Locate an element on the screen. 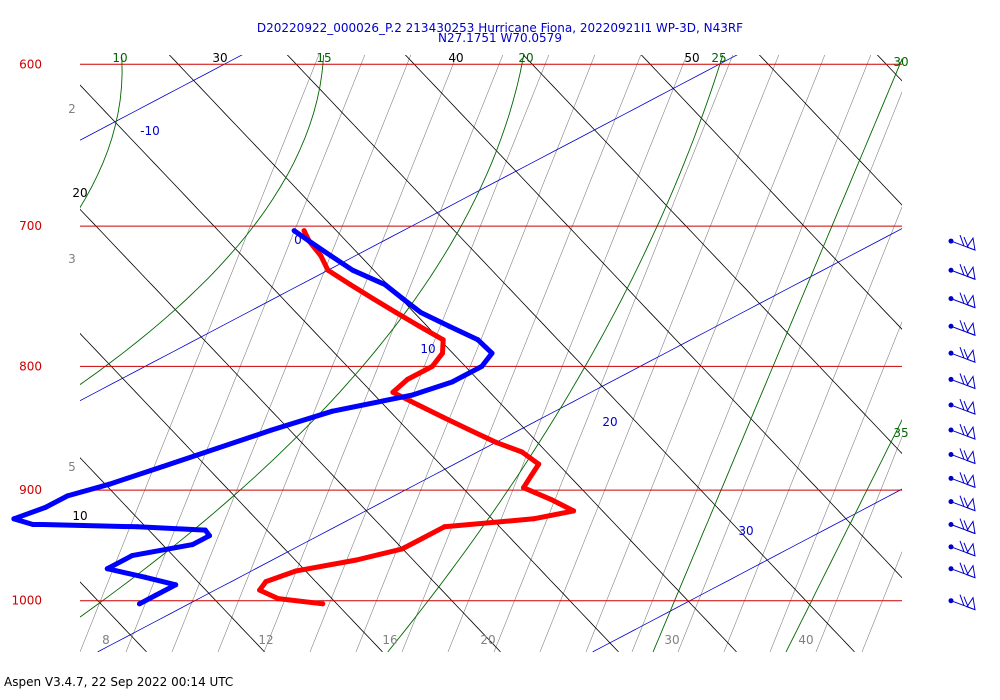 The width and height of the screenshot is (1000, 700). footer-version: Aspen V3.4.7, 22 Sep 2022 00:14 UTC is located at coordinates (119, 682).